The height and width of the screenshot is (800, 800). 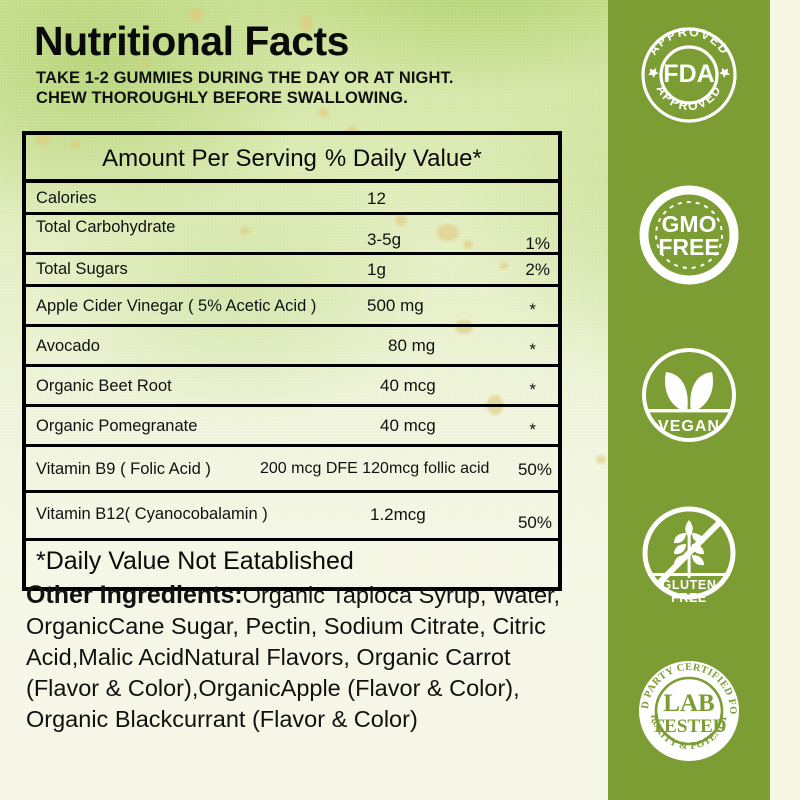 What do you see at coordinates (82, 269) in the screenshot?
I see `row-nutrient-name: Total Sugars` at bounding box center [82, 269].